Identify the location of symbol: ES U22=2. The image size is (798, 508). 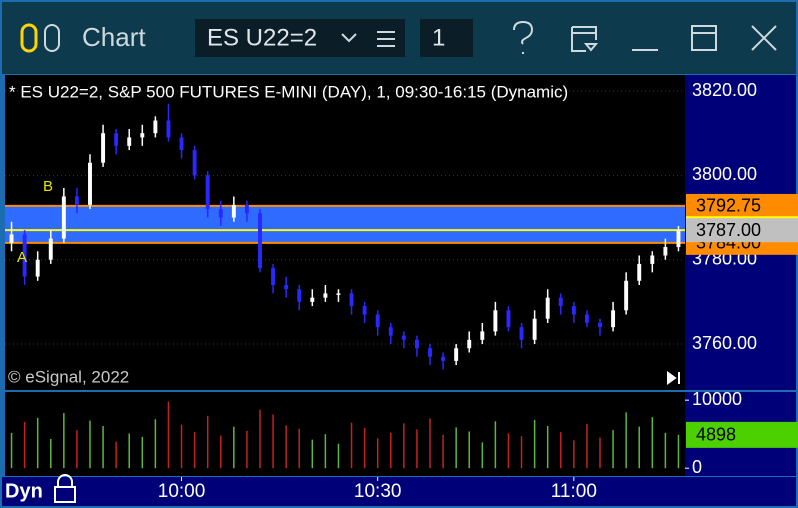
(262, 37).